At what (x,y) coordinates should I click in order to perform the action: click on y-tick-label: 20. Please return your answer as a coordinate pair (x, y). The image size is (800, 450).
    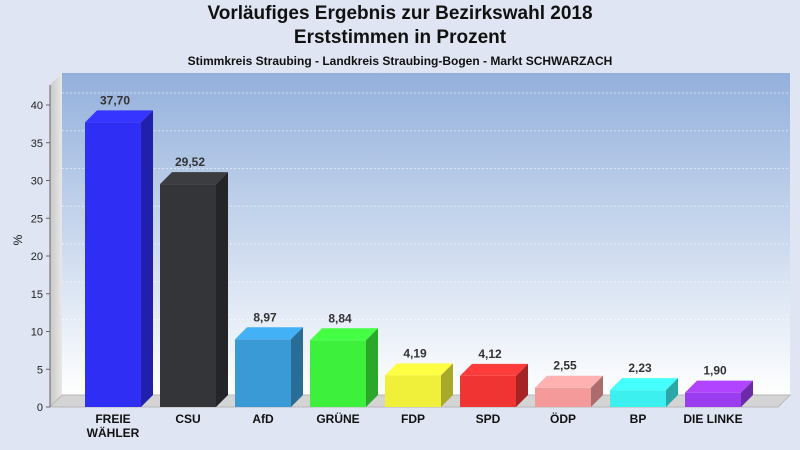
    Looking at the image, I should click on (37, 257).